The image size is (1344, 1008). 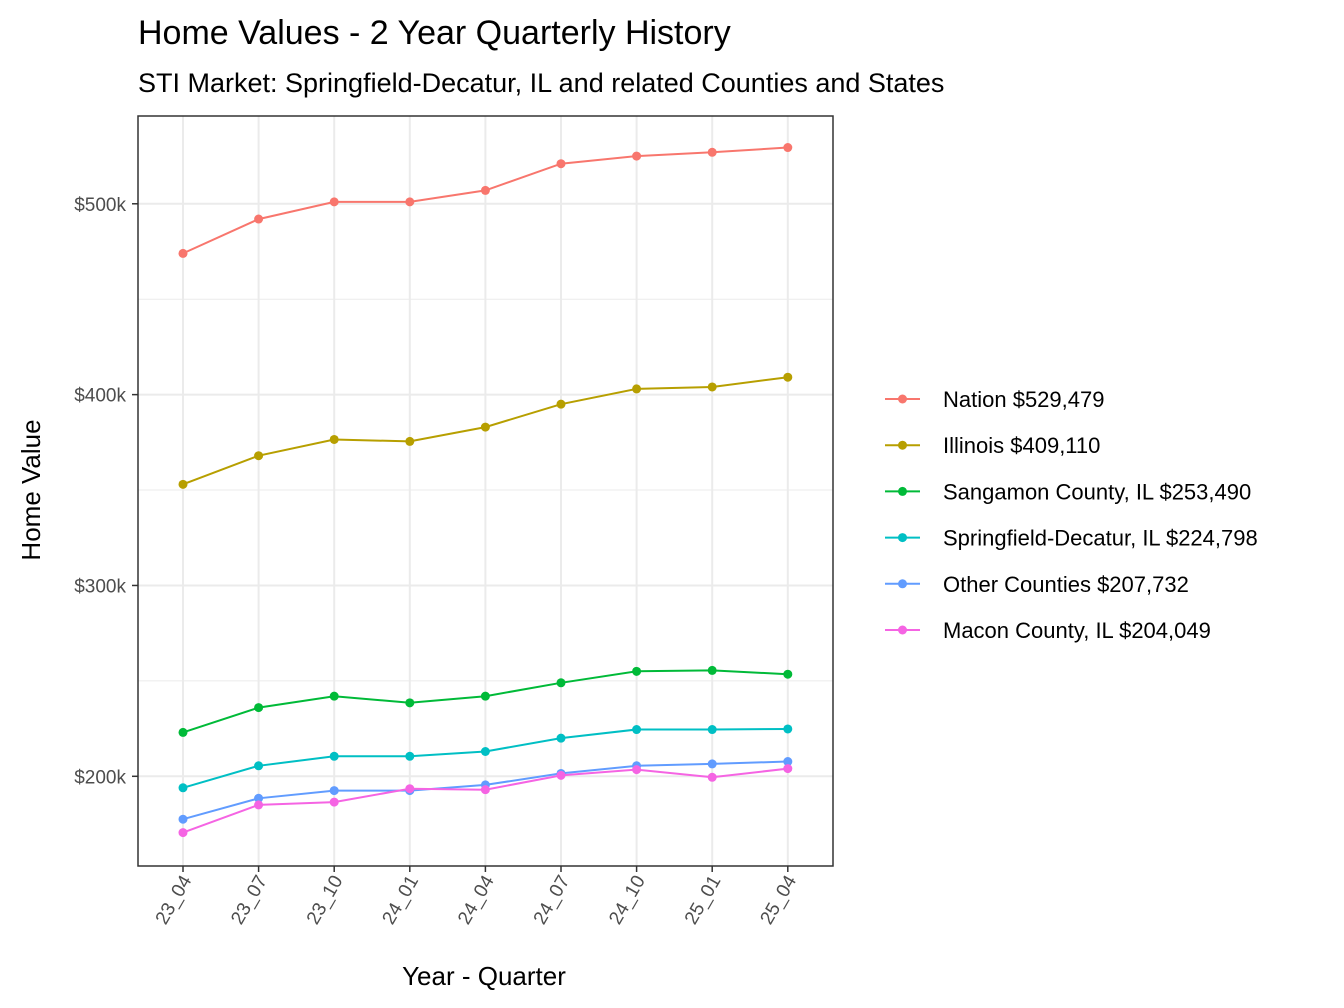 I want to click on series-macon-county-il, so click(x=485, y=801).